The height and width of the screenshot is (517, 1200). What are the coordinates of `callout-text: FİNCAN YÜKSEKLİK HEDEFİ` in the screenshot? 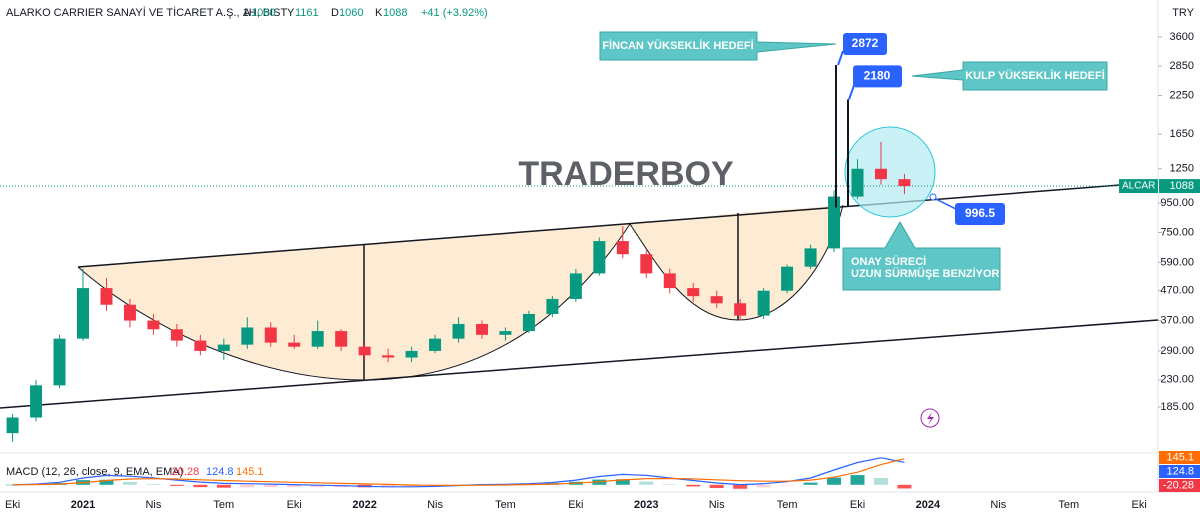 It's located at (677, 45).